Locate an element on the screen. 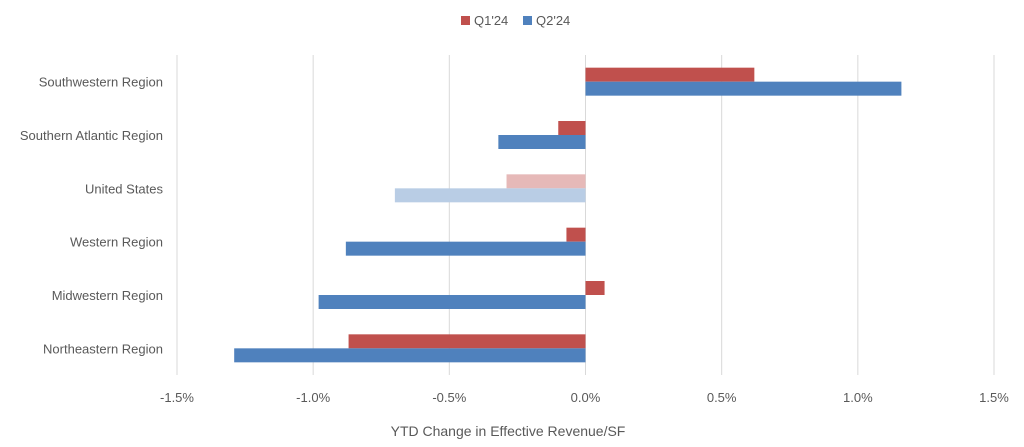 This screenshot has width=1024, height=447. x-tick-label: 1.5% is located at coordinates (994, 397).